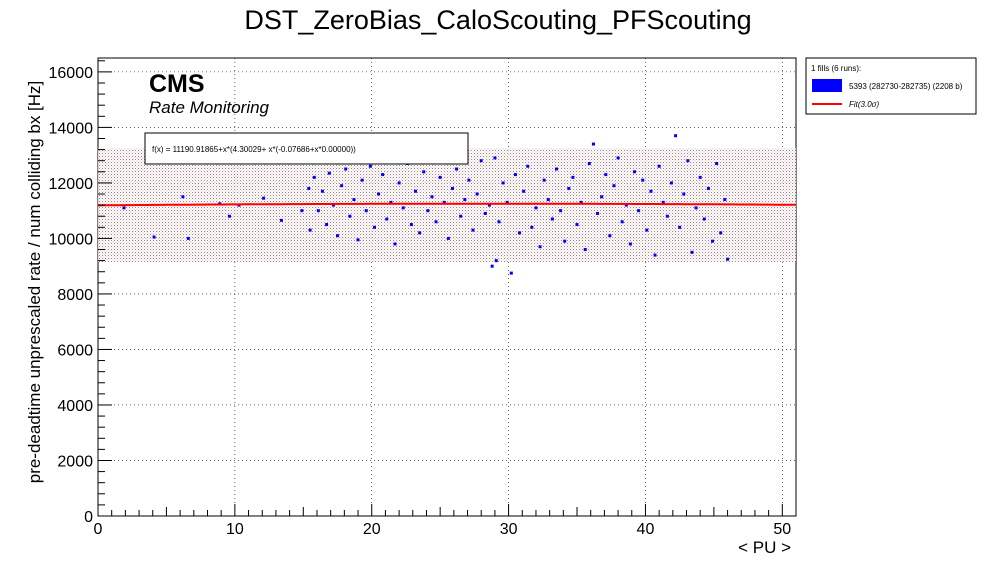 The height and width of the screenshot is (572, 996). Describe the element at coordinates (906, 86) in the screenshot. I see `legend-series-label: 5393 (282730-282735) (2208 b)` at that location.